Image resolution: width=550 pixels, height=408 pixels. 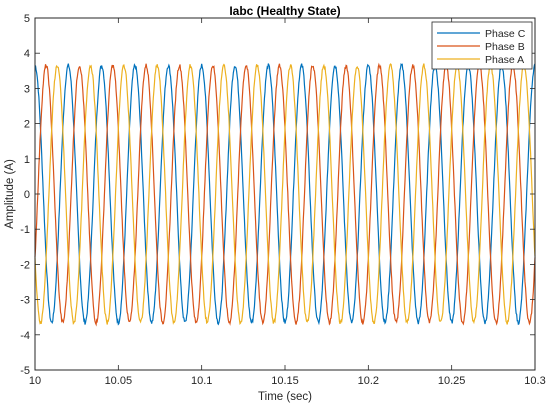 I want to click on y-tick-label: 1, so click(x=27, y=160).